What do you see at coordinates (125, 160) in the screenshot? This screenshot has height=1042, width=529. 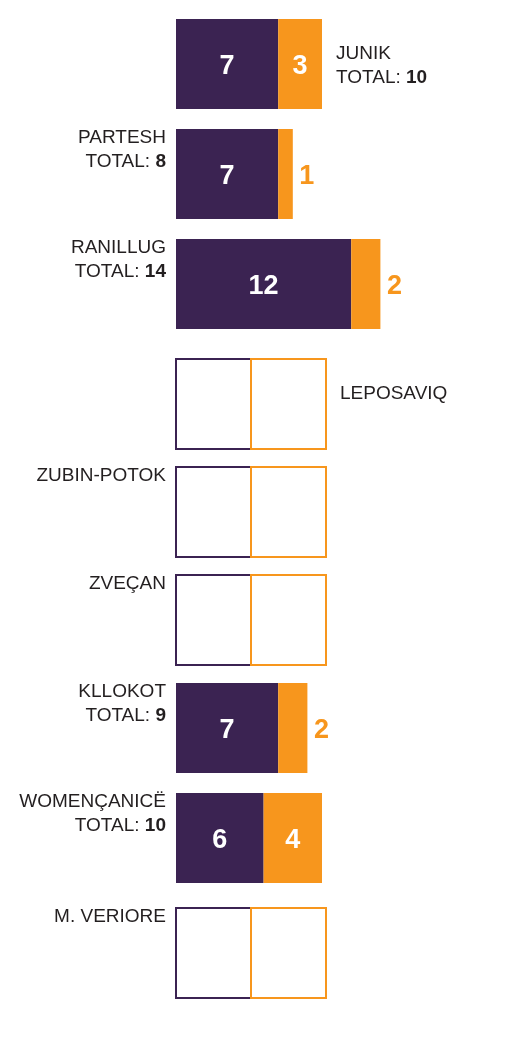 I see `total-label: TOTAL: 8` at bounding box center [125, 160].